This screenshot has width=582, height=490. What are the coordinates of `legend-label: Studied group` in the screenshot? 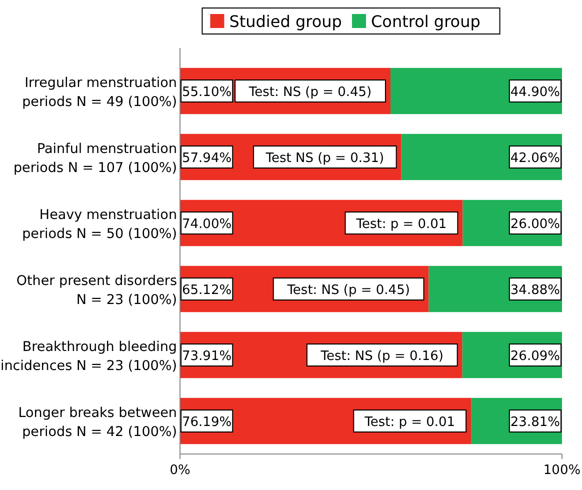 It's located at (285, 21).